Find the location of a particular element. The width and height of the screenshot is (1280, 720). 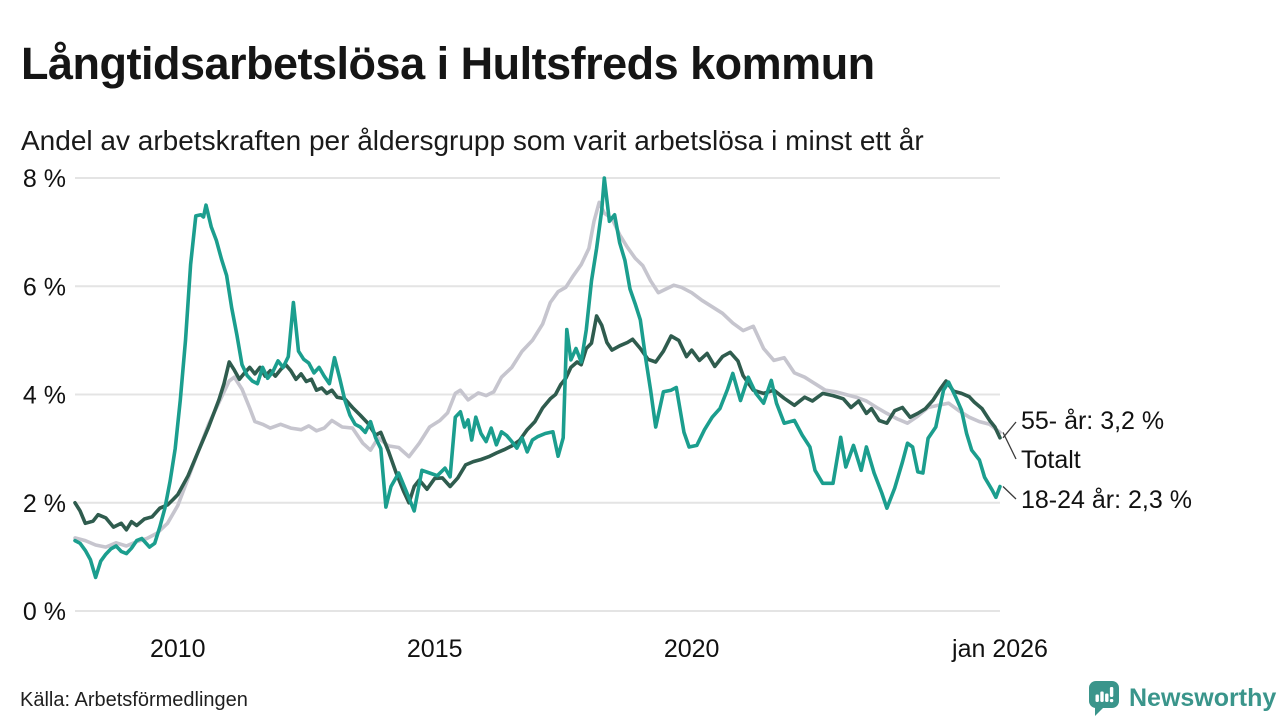

y-tick-label: 4 % is located at coordinates (44, 396).